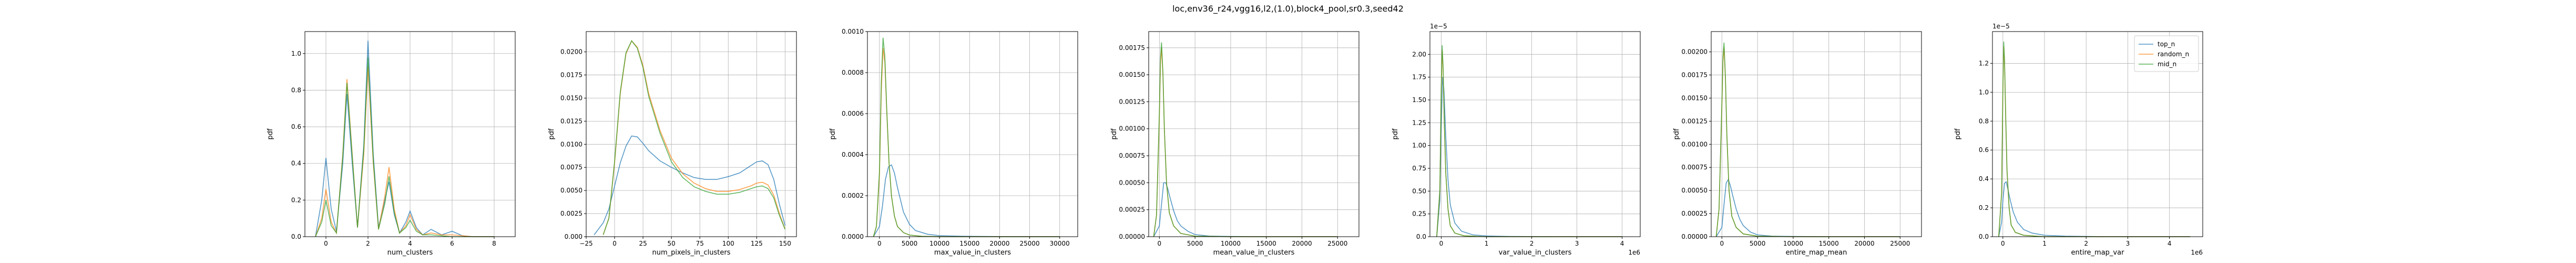 This screenshot has width=2576, height=263. What do you see at coordinates (1984, 150) in the screenshot?
I see `y-tick-label: 0.6` at bounding box center [1984, 150].